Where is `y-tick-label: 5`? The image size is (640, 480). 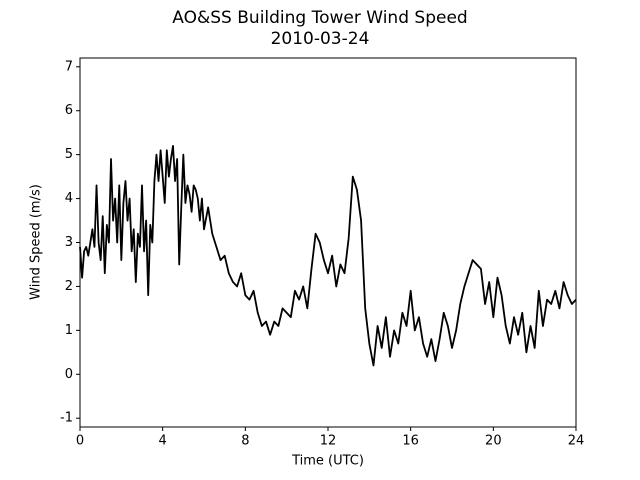 y-tick-label: 5 is located at coordinates (69, 154).